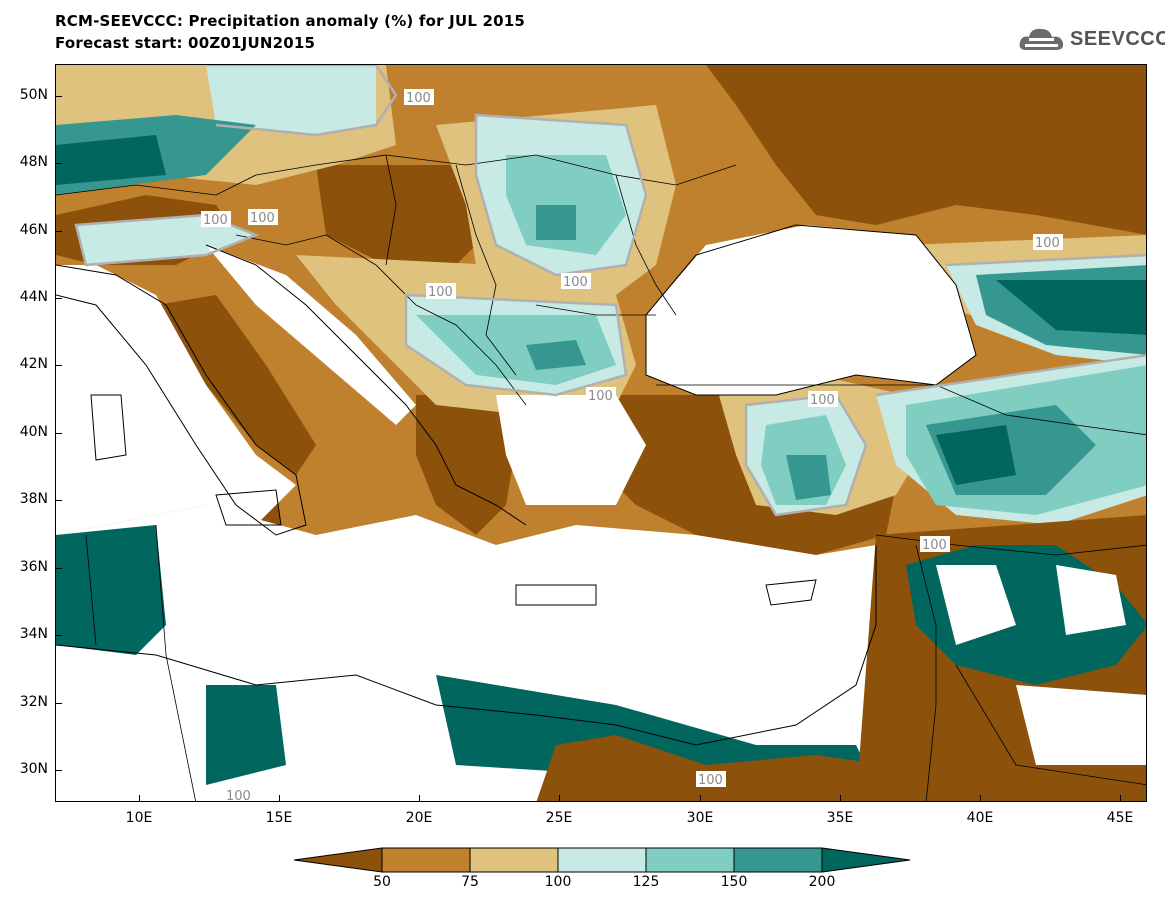 Image resolution: width=1165 pixels, height=907 pixels. I want to click on colorbar, so click(602, 860).